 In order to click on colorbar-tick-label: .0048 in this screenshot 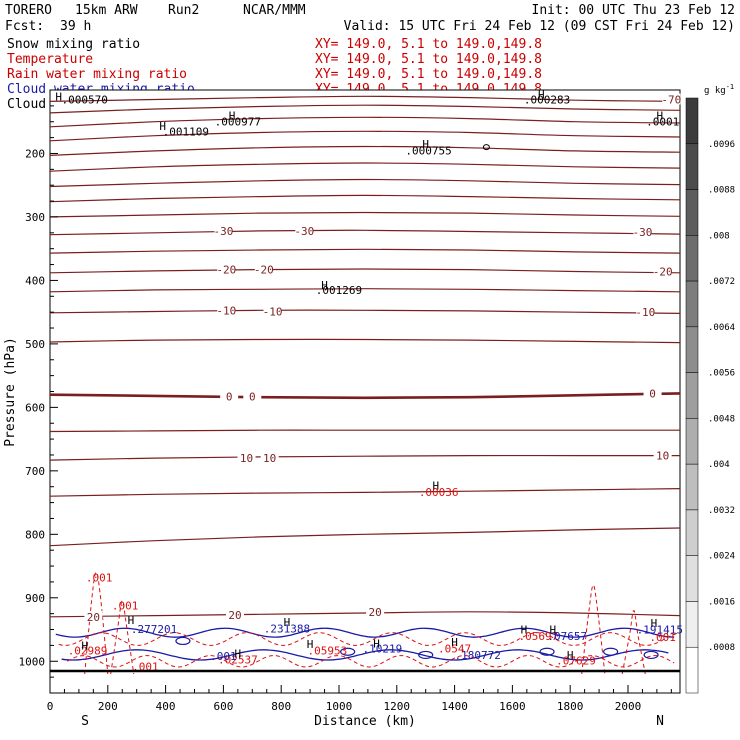, I will do `click(721, 419)`.